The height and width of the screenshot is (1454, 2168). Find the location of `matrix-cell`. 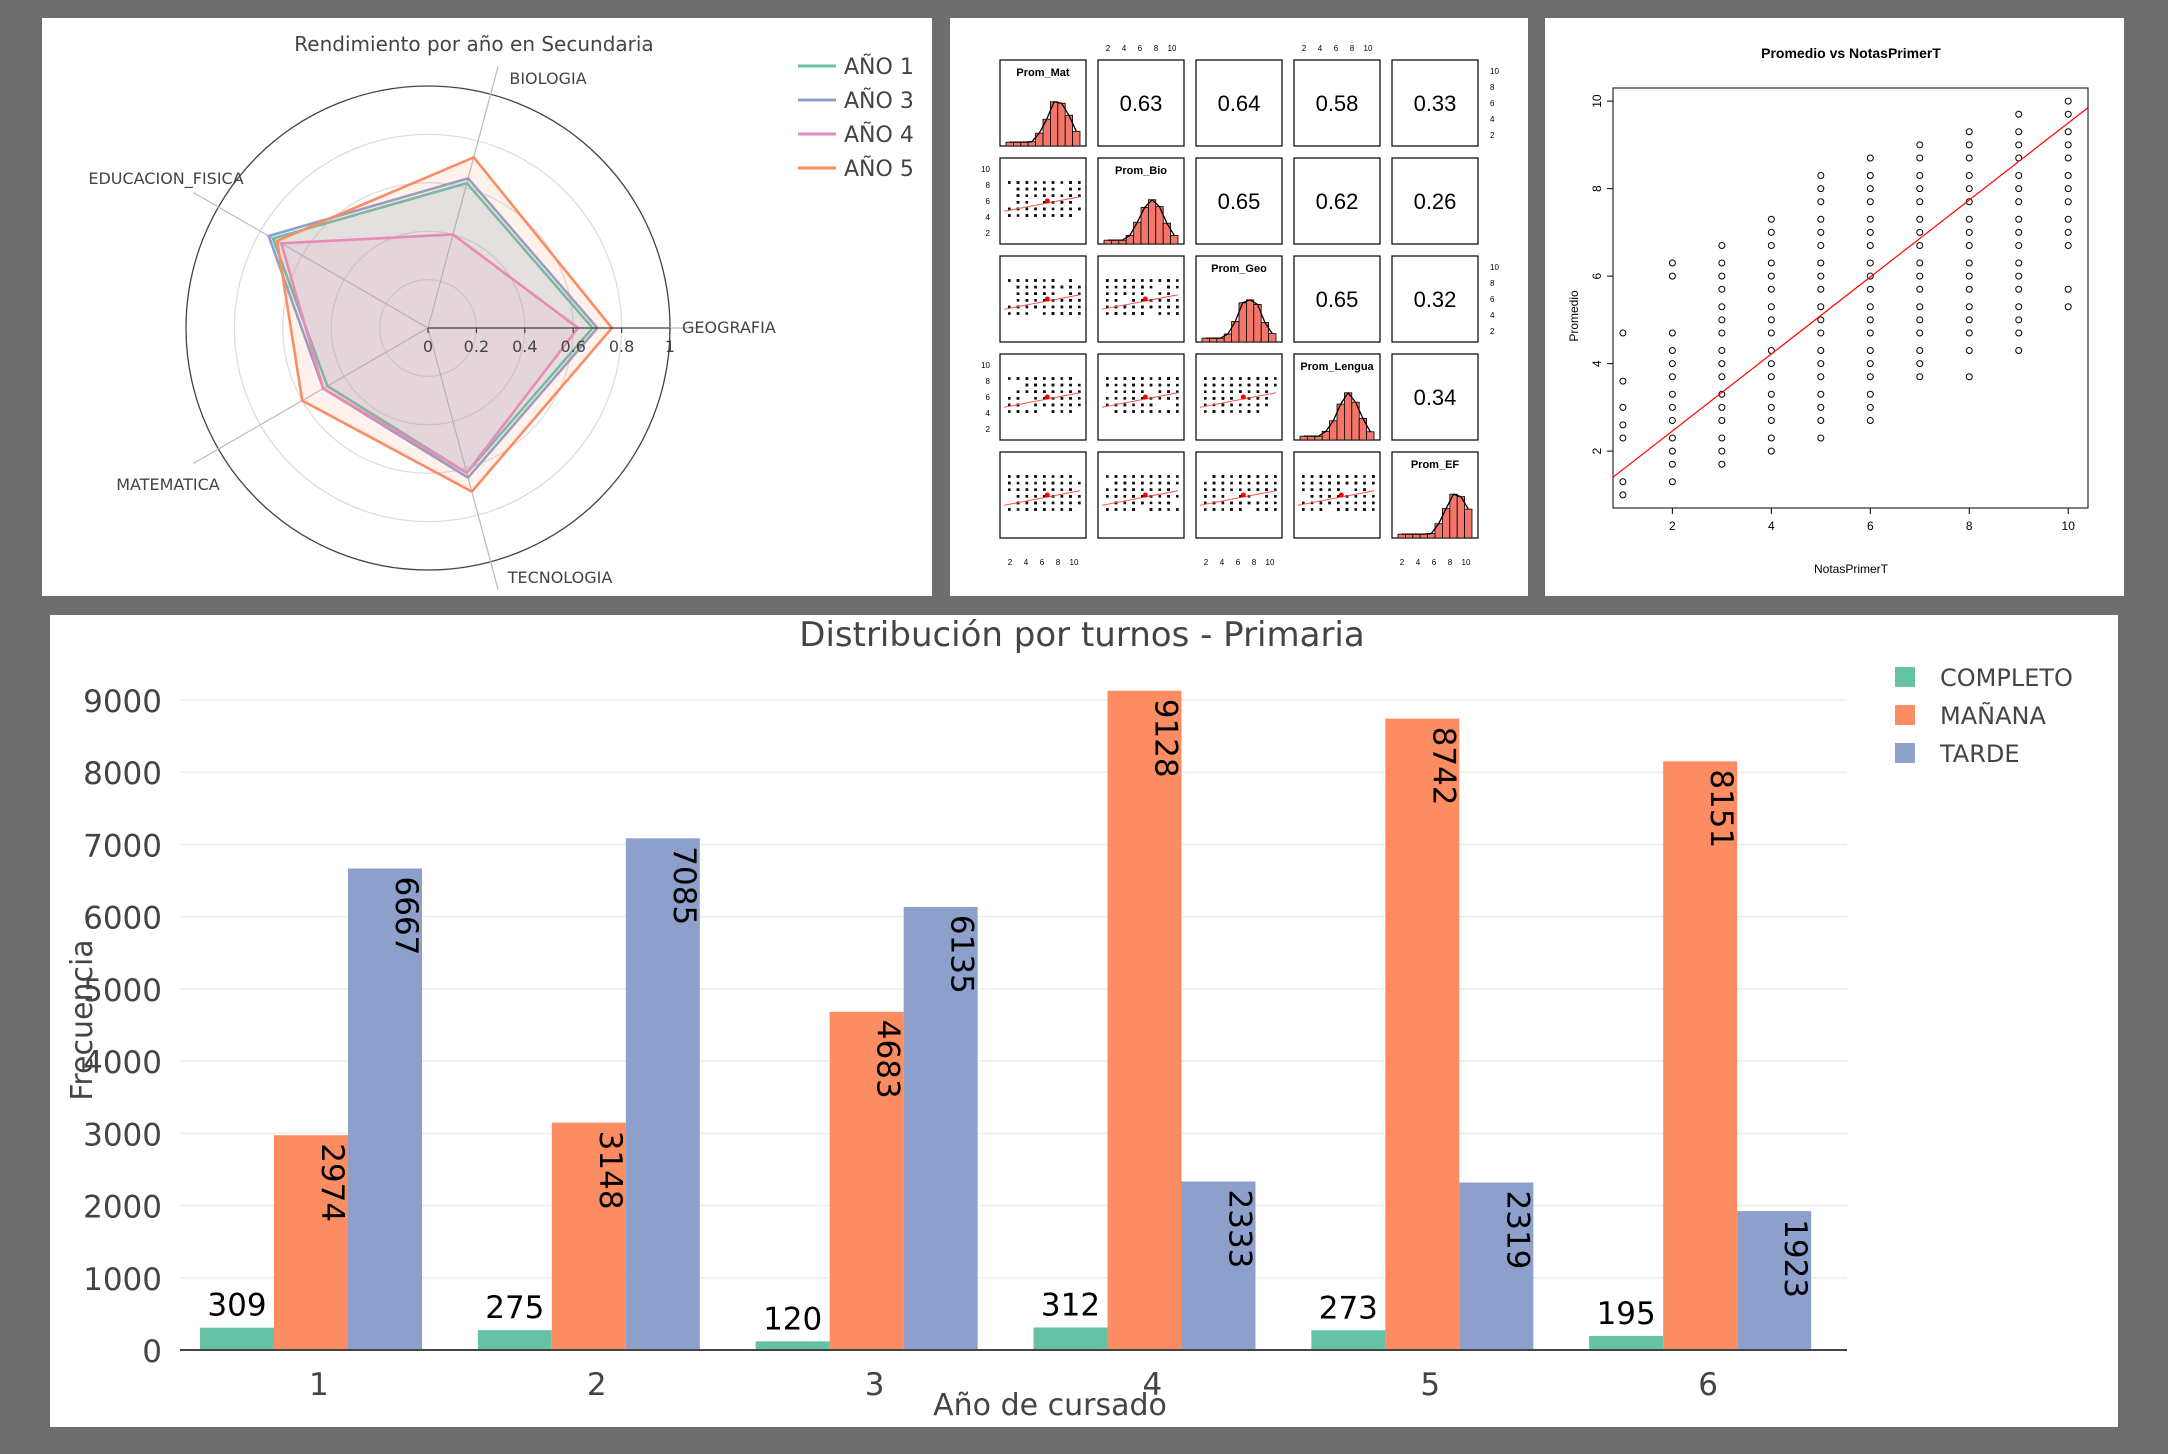

matrix-cell is located at coordinates (1239, 201).